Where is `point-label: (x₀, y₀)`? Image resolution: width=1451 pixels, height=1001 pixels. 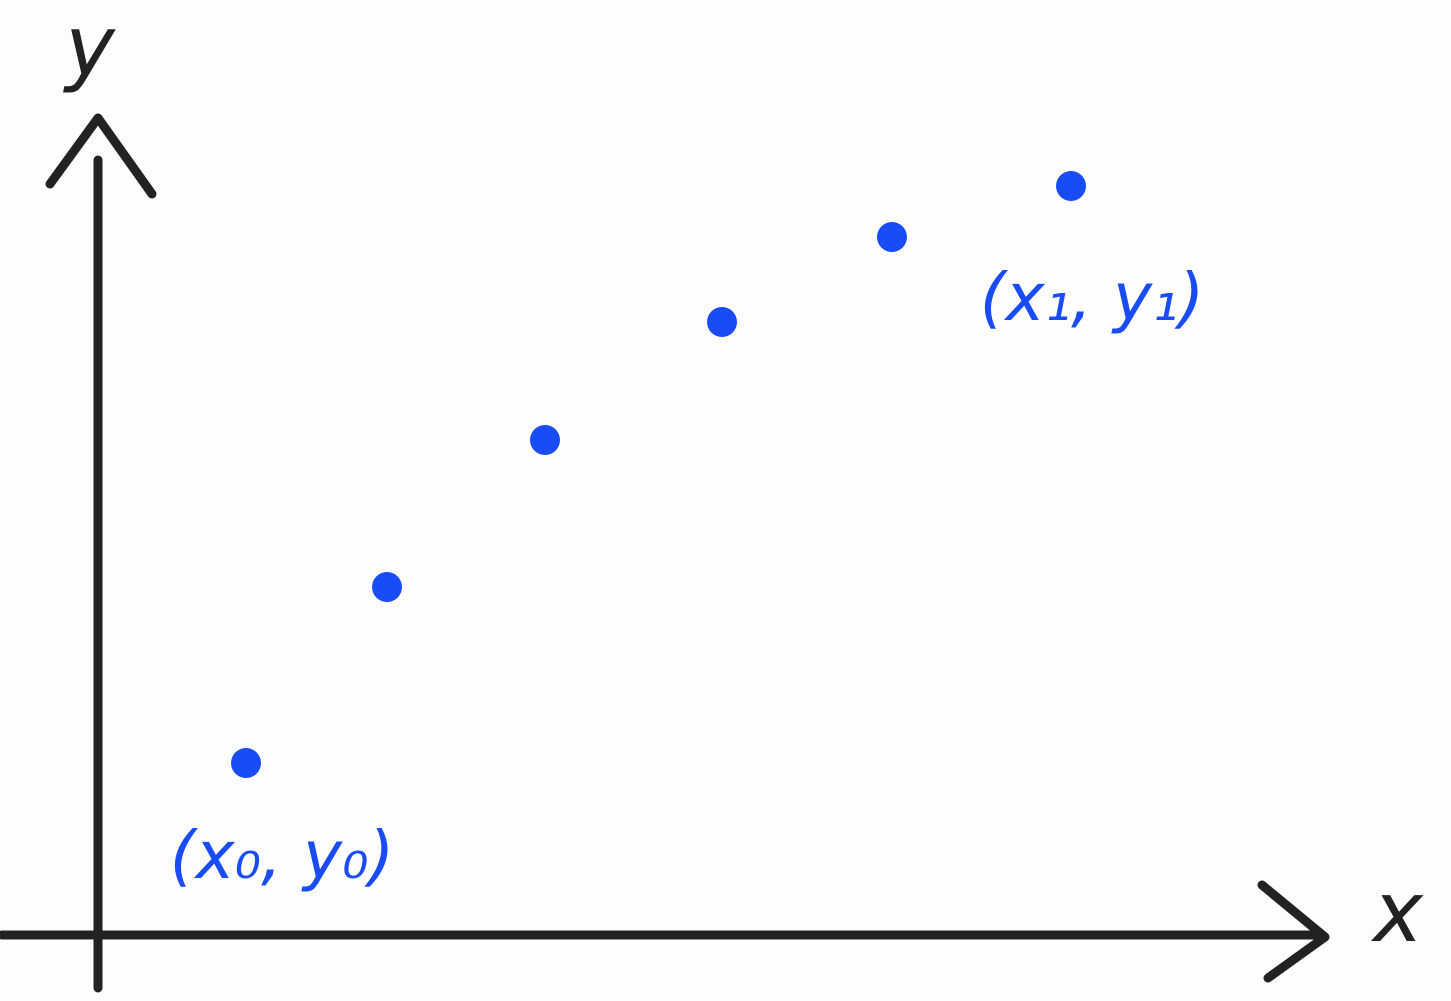 point-label: (x₀, y₀) is located at coordinates (282, 855).